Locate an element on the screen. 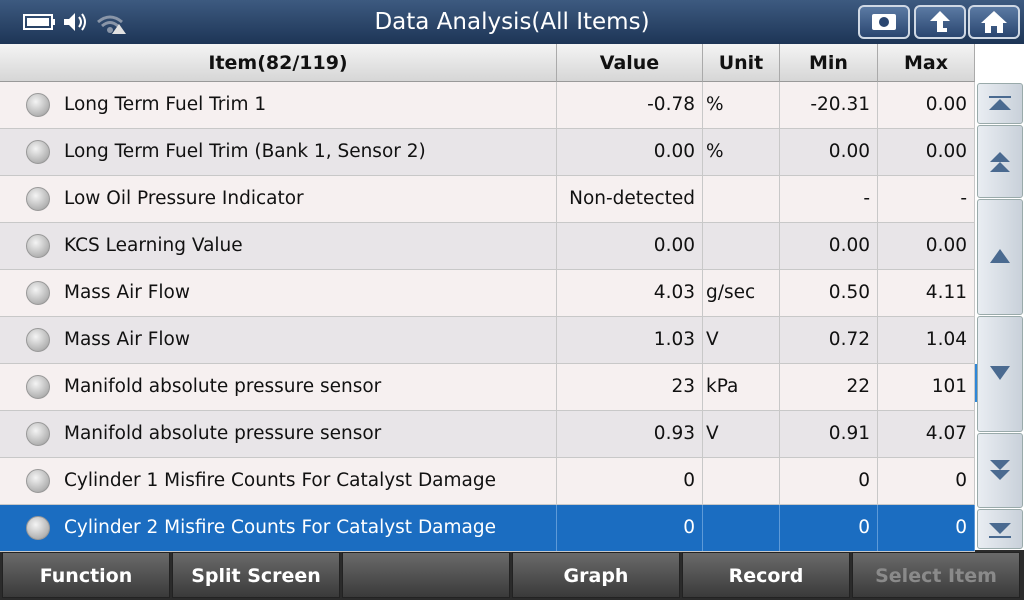  screen-title: Data Analysis(All Items) is located at coordinates (512, 22).